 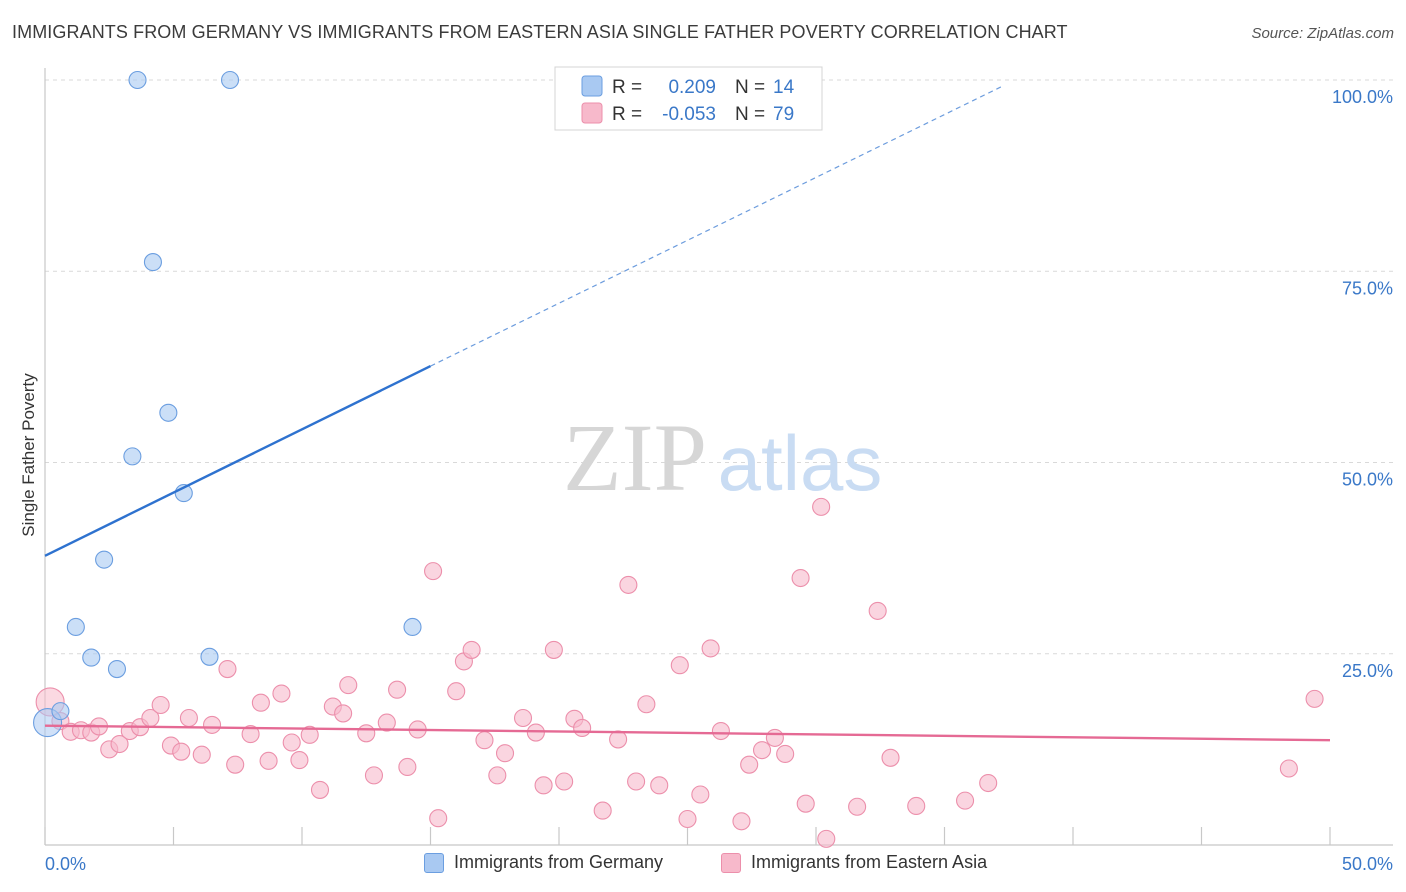 I want to click on correlation-legend: R = 0.209 N = 14 R = -0.053 N = 79, so click(x=688, y=98).